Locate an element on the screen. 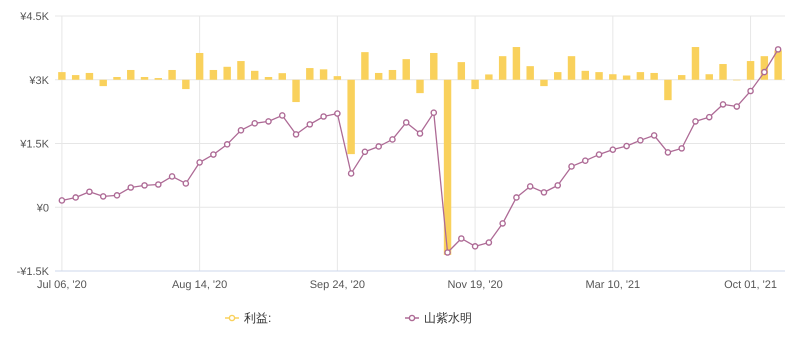  x-tick-label: Mar 10, '21 is located at coordinates (612, 285).